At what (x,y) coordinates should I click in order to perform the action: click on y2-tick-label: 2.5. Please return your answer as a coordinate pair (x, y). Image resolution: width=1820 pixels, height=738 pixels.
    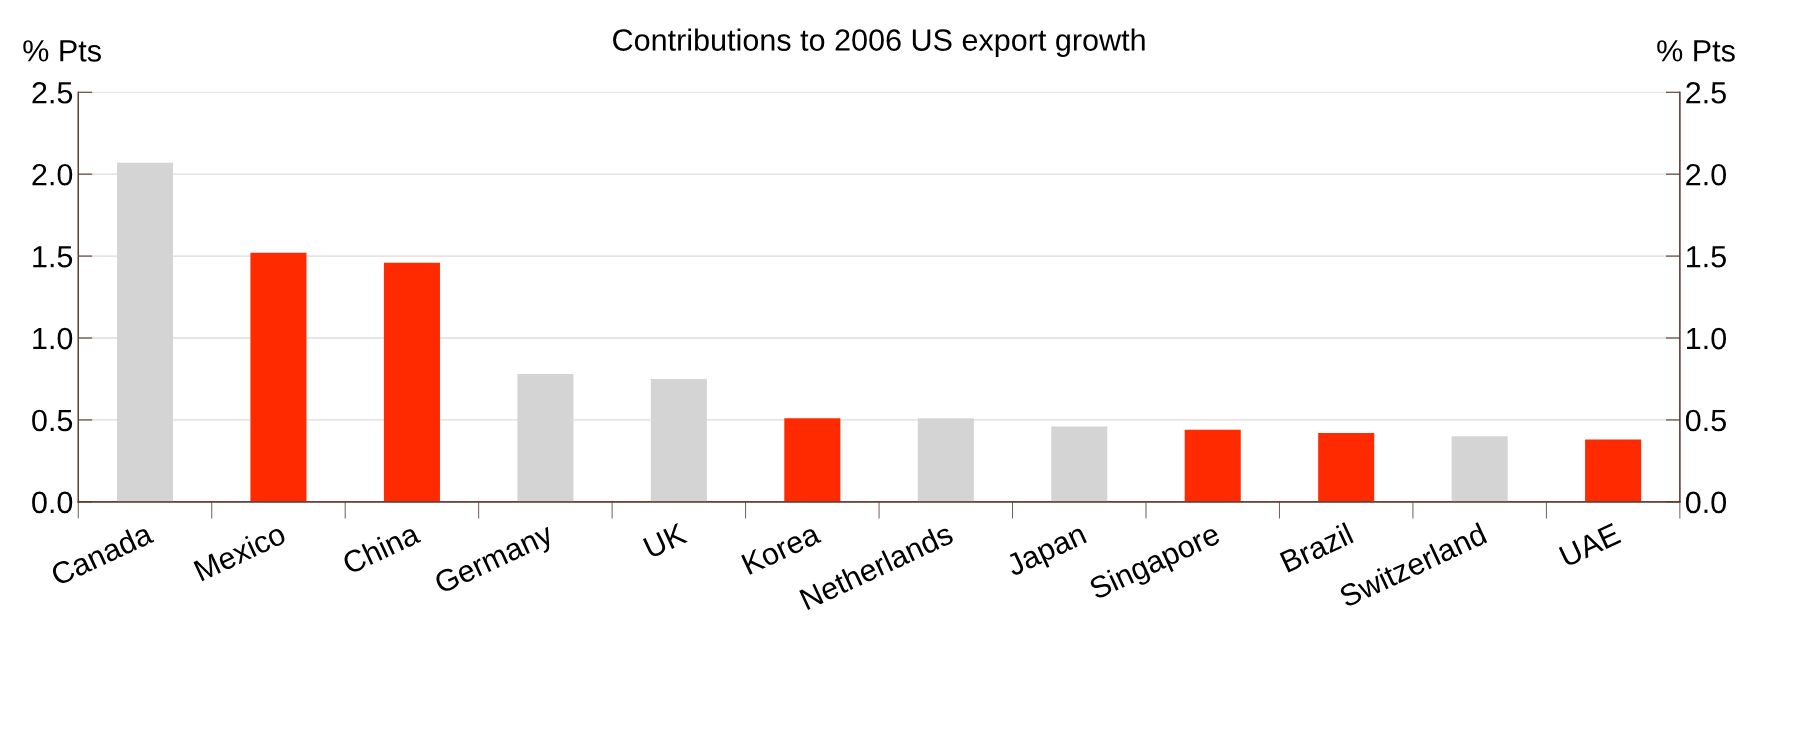
    Looking at the image, I should click on (1706, 92).